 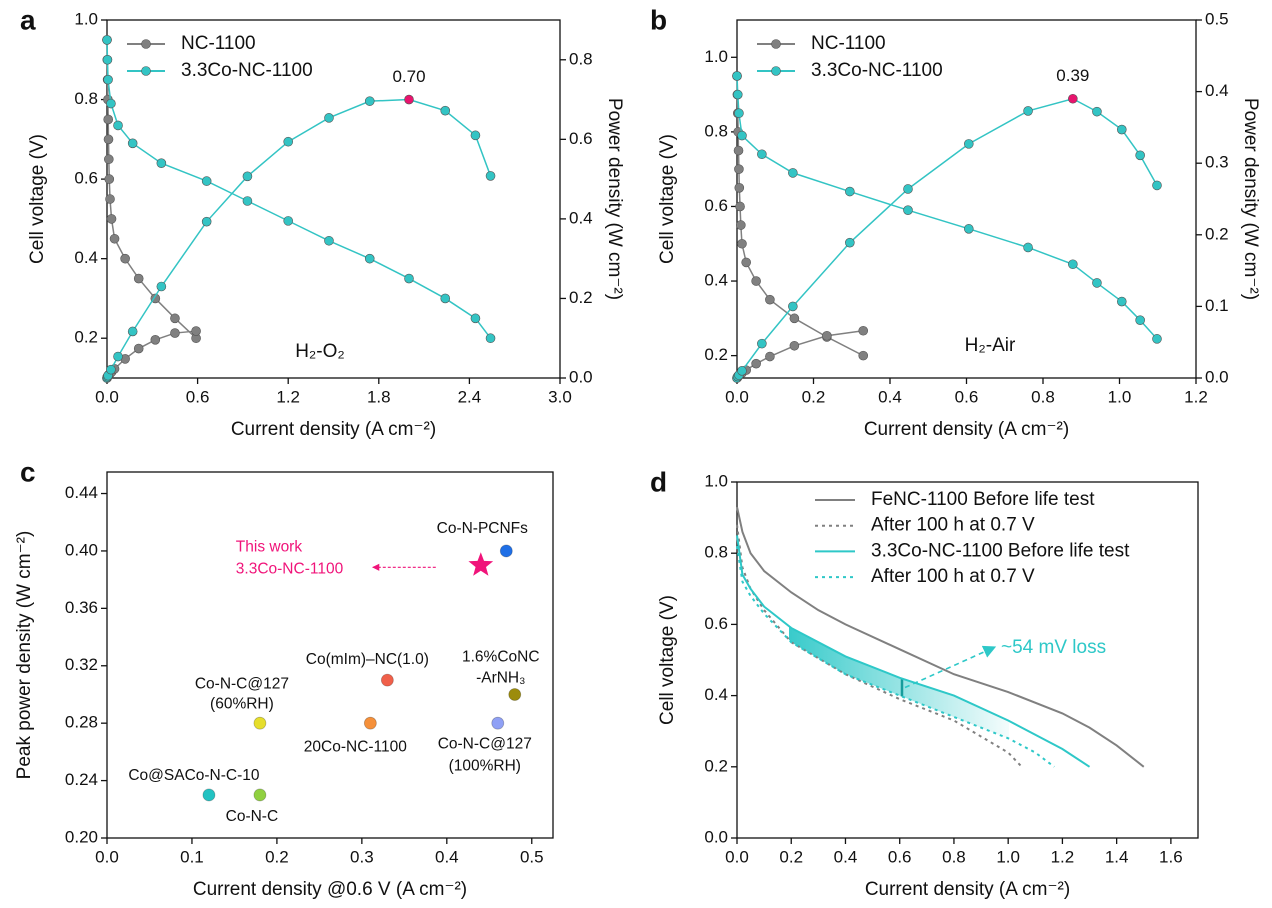 What do you see at coordinates (501, 657) in the screenshot?
I see `point-label: 1.6%CoNC` at bounding box center [501, 657].